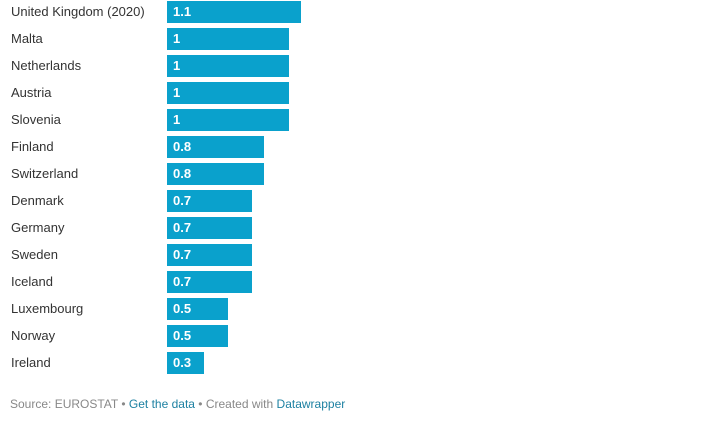 The image size is (709, 426). Describe the element at coordinates (37, 200) in the screenshot. I see `category-label: Denmark` at that location.